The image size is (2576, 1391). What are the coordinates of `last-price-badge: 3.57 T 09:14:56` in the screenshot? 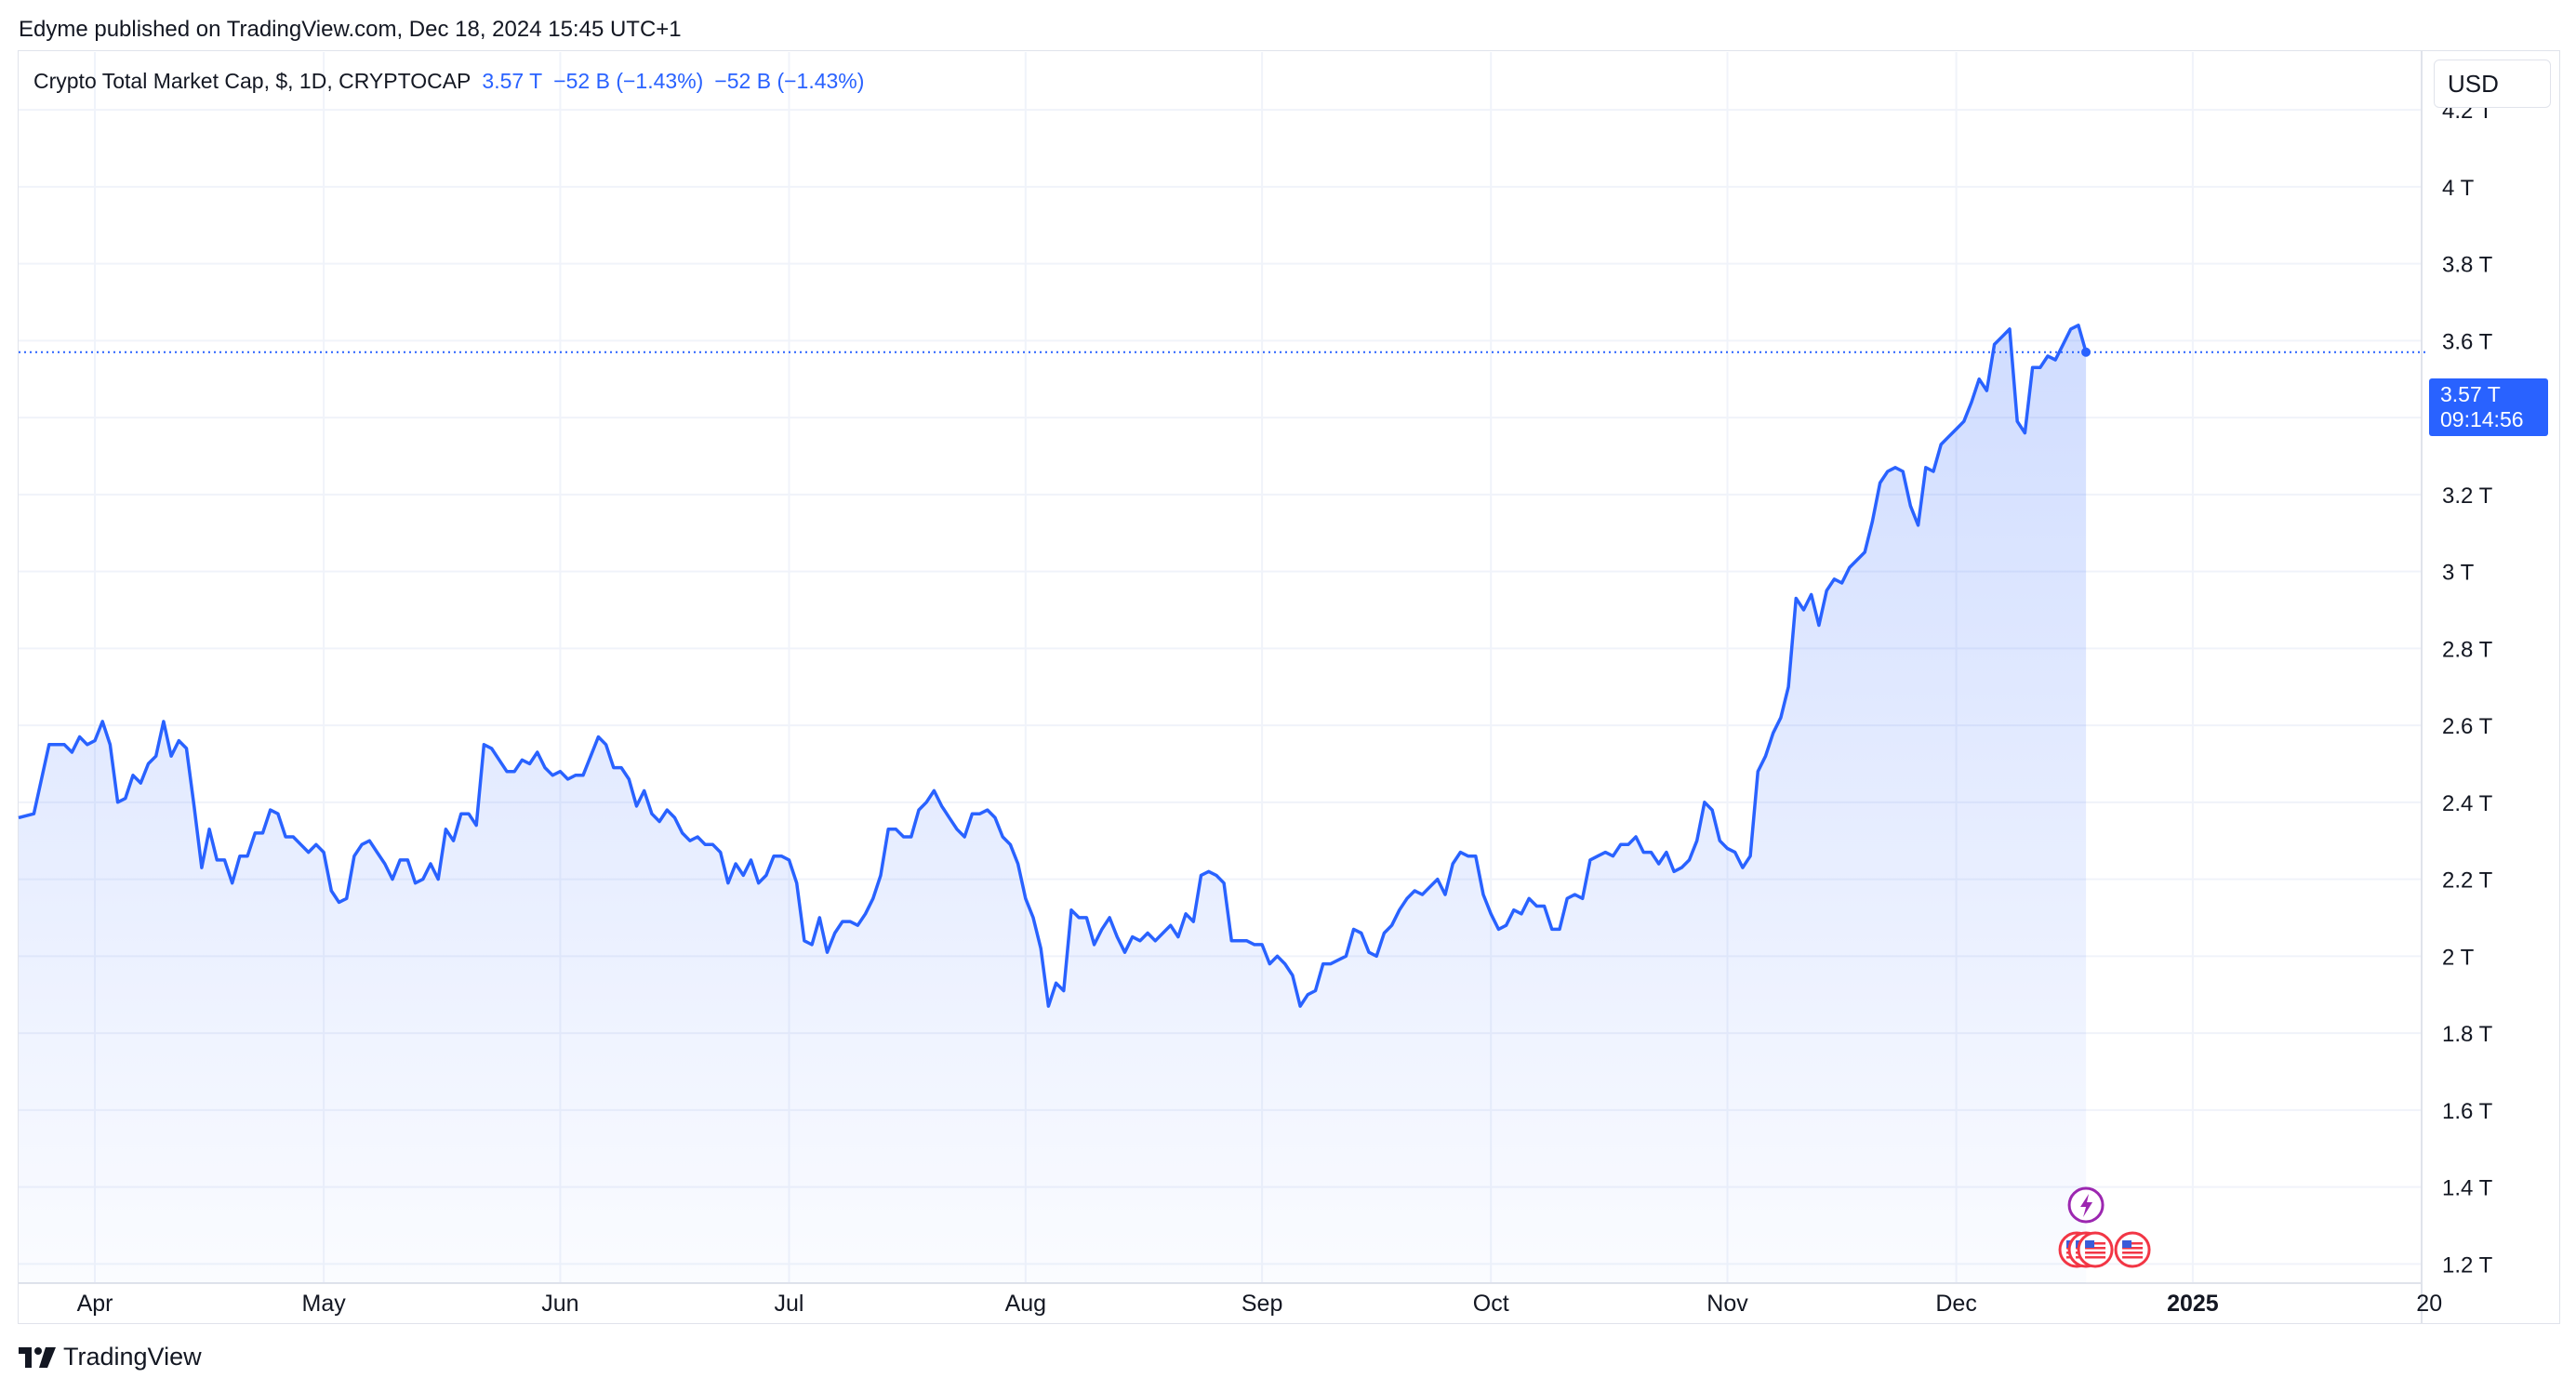 It's located at (2488, 407).